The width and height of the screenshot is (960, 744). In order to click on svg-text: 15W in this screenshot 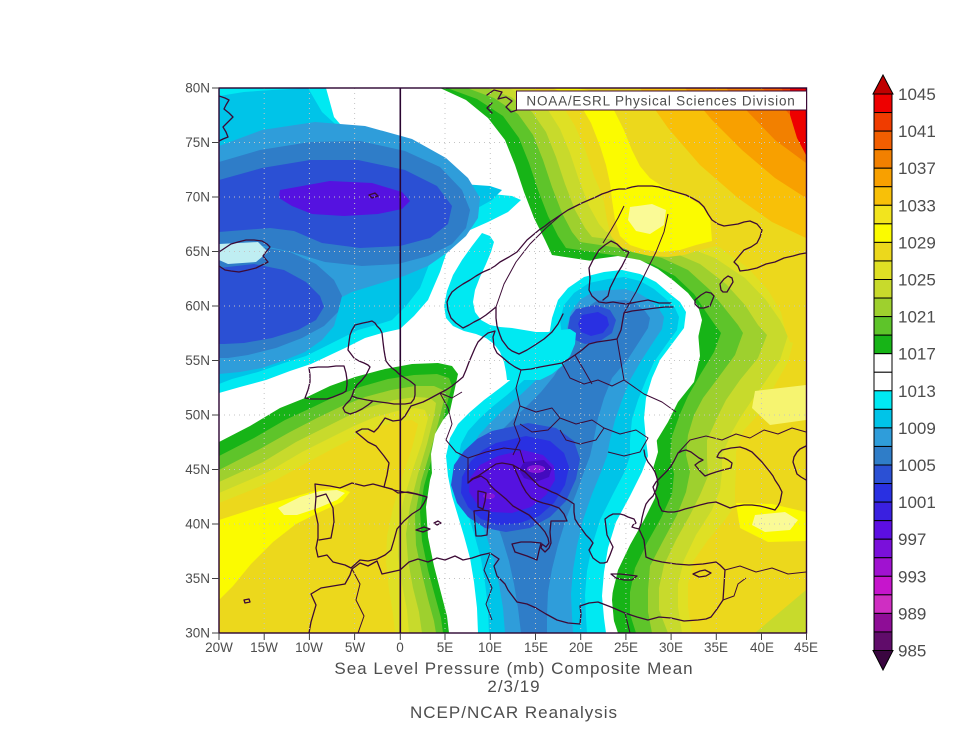, I will do `click(264, 647)`.